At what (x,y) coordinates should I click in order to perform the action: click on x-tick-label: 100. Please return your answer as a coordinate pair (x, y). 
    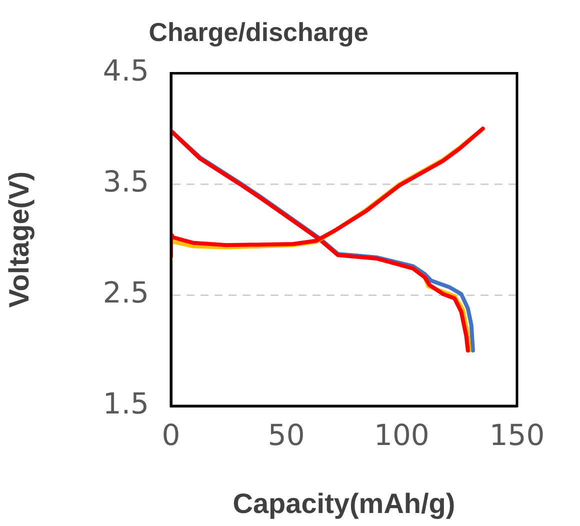
    Looking at the image, I should click on (402, 435).